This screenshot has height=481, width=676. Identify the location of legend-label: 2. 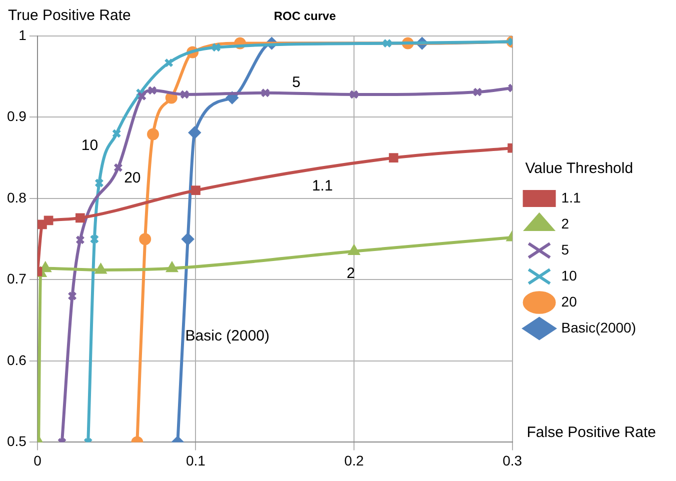
(565, 223).